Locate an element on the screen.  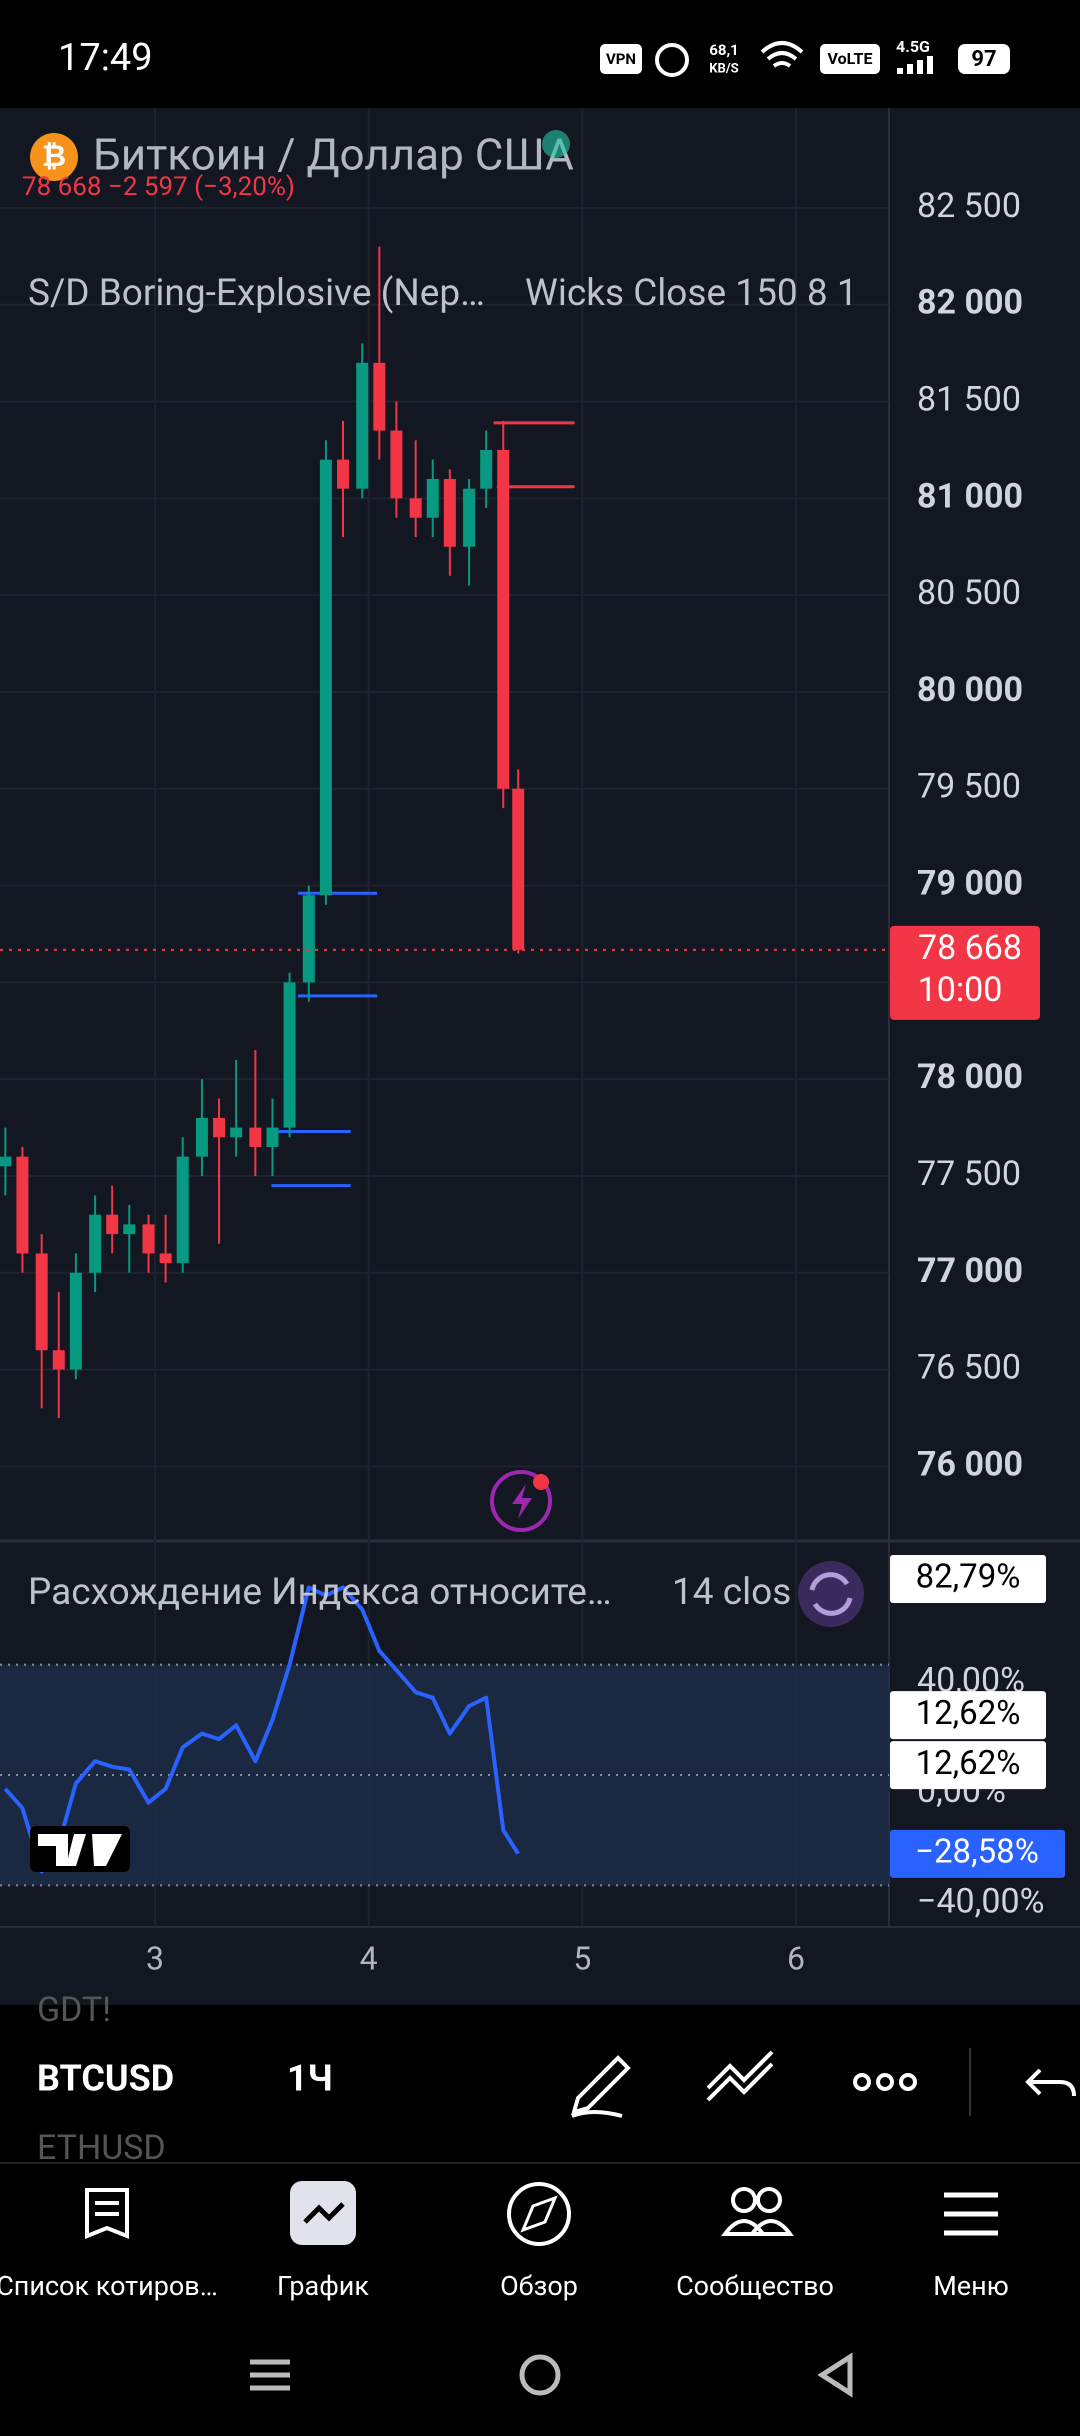
battery-icon is located at coordinates (984, 59).